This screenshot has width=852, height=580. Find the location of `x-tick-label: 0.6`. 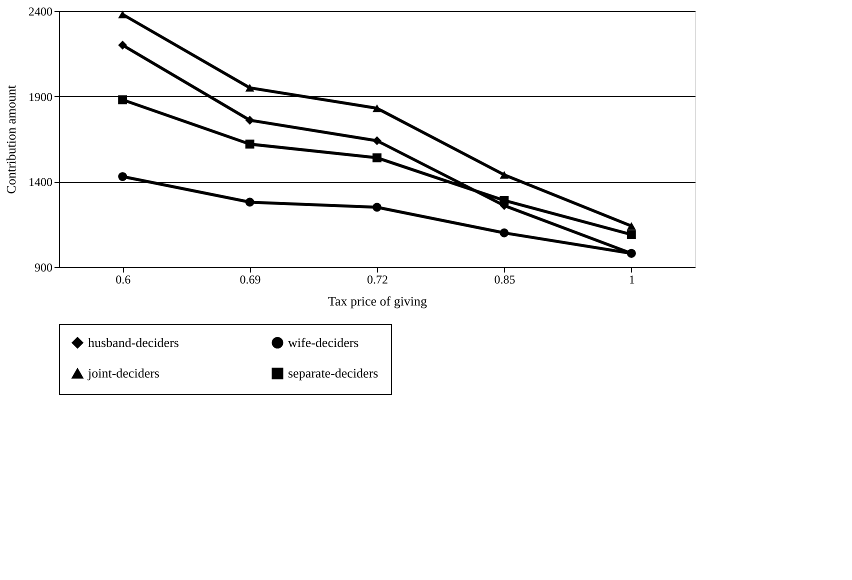

x-tick-label: 0.6 is located at coordinates (123, 279).